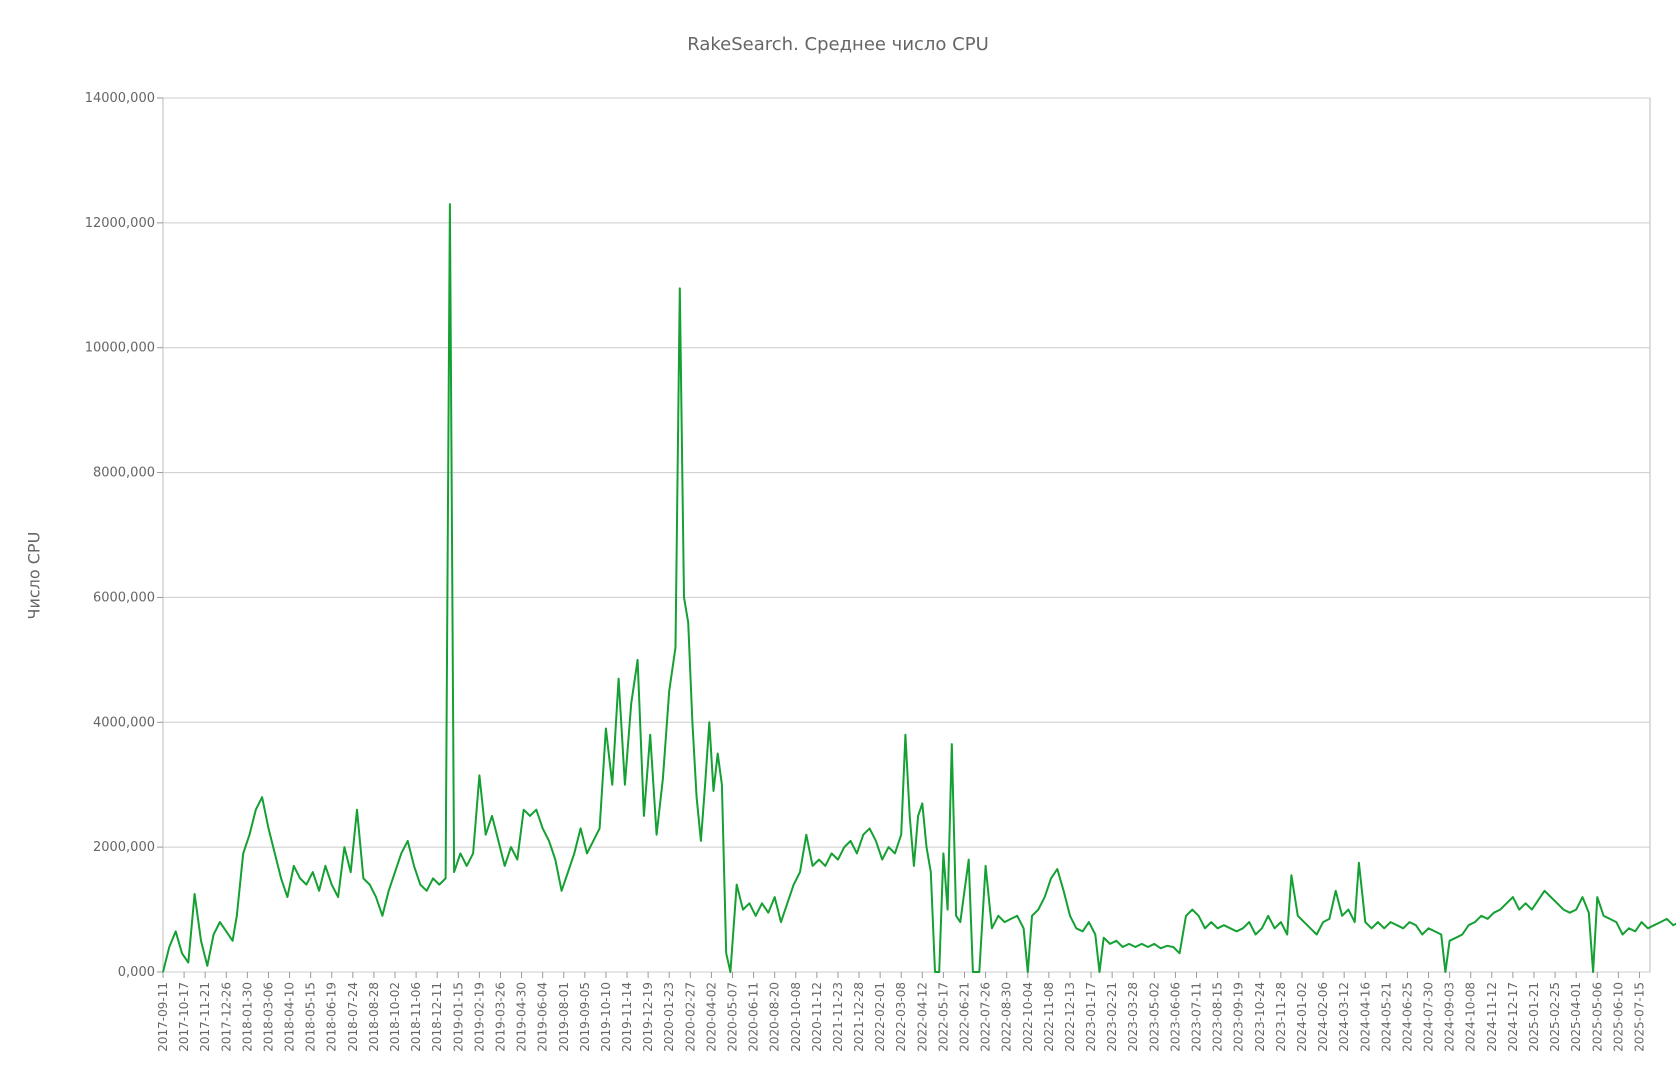  What do you see at coordinates (163, 1017) in the screenshot?
I see `x-tick-label: 2017-09-11` at bounding box center [163, 1017].